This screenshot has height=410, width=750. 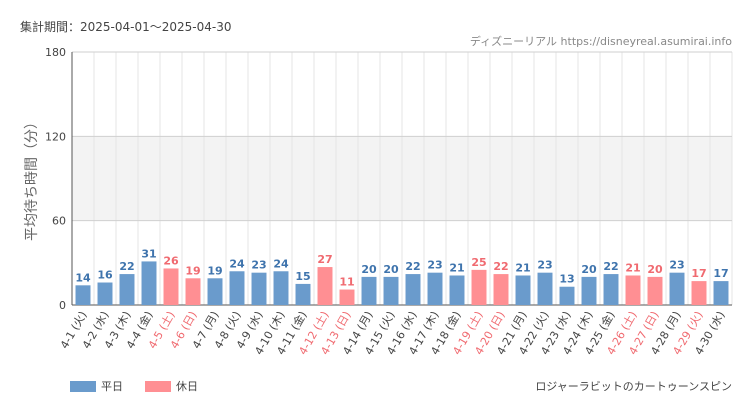 What do you see at coordinates (346, 282) in the screenshot?
I see `data-label: 11` at bounding box center [346, 282].